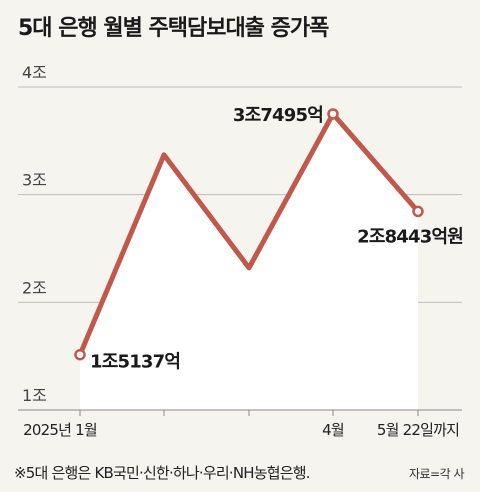 The height and width of the screenshot is (492, 480). I want to click on x-tick-label: 5월 22일까지, so click(418, 430).